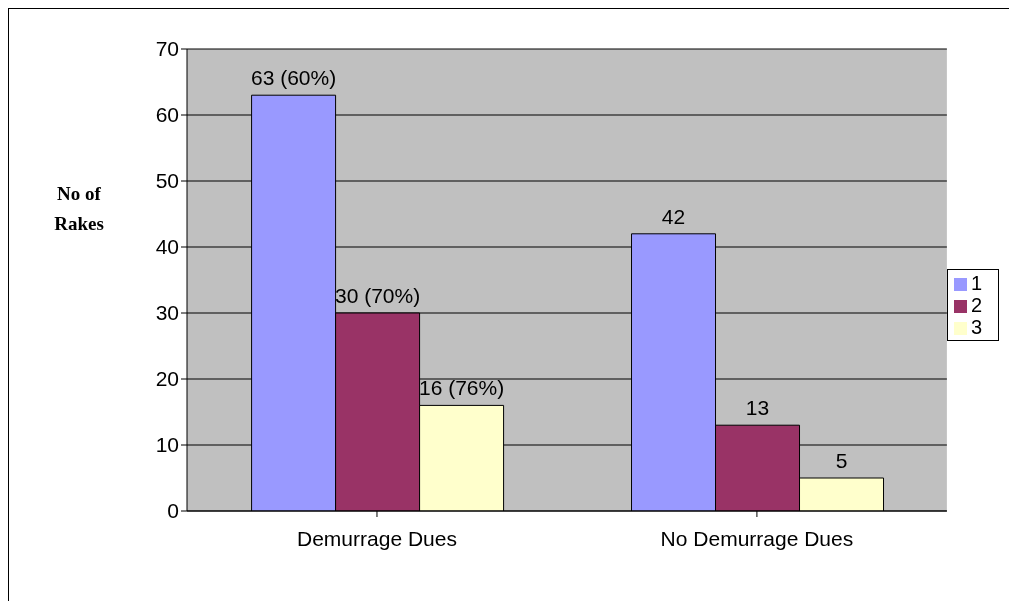 Image resolution: width=1017 pixels, height=610 pixels. Describe the element at coordinates (976, 327) in the screenshot. I see `legend-label: 3` at that location.